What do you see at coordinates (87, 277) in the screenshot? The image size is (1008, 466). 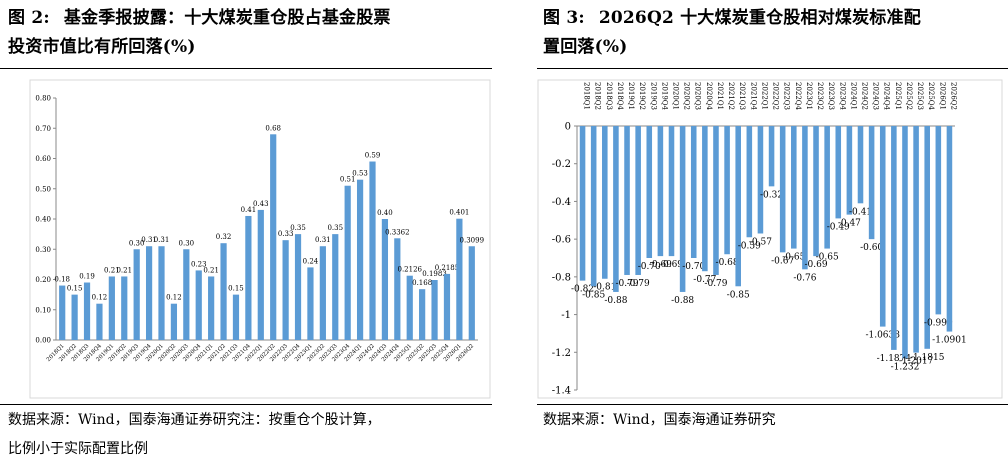 I see `data-label: 0.19` at bounding box center [87, 277].